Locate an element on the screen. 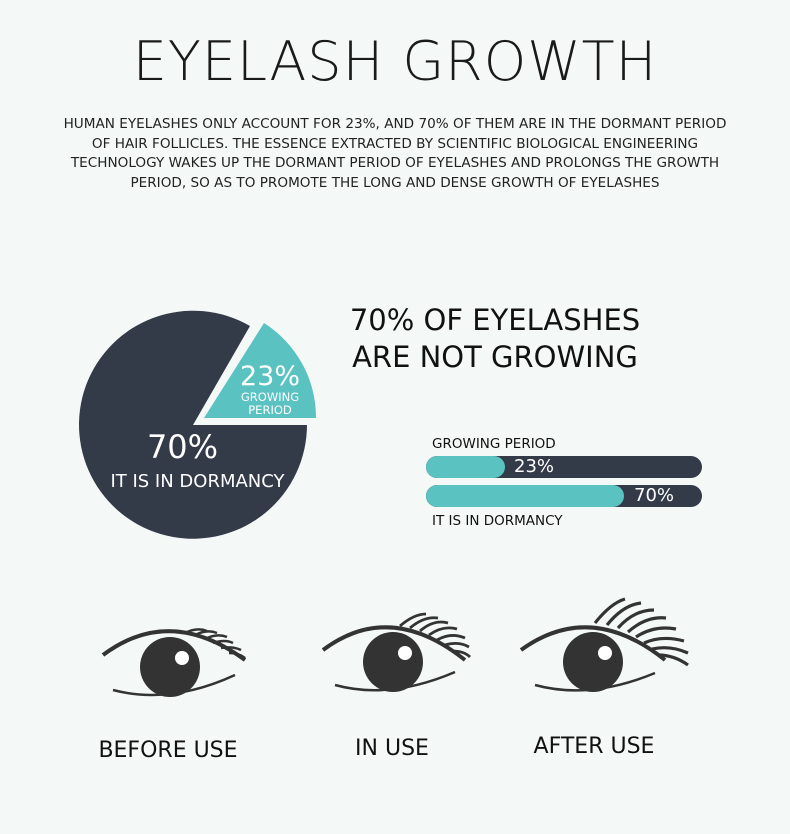 The image size is (790, 834). eye-medium-lashes-icon is located at coordinates (396, 652).